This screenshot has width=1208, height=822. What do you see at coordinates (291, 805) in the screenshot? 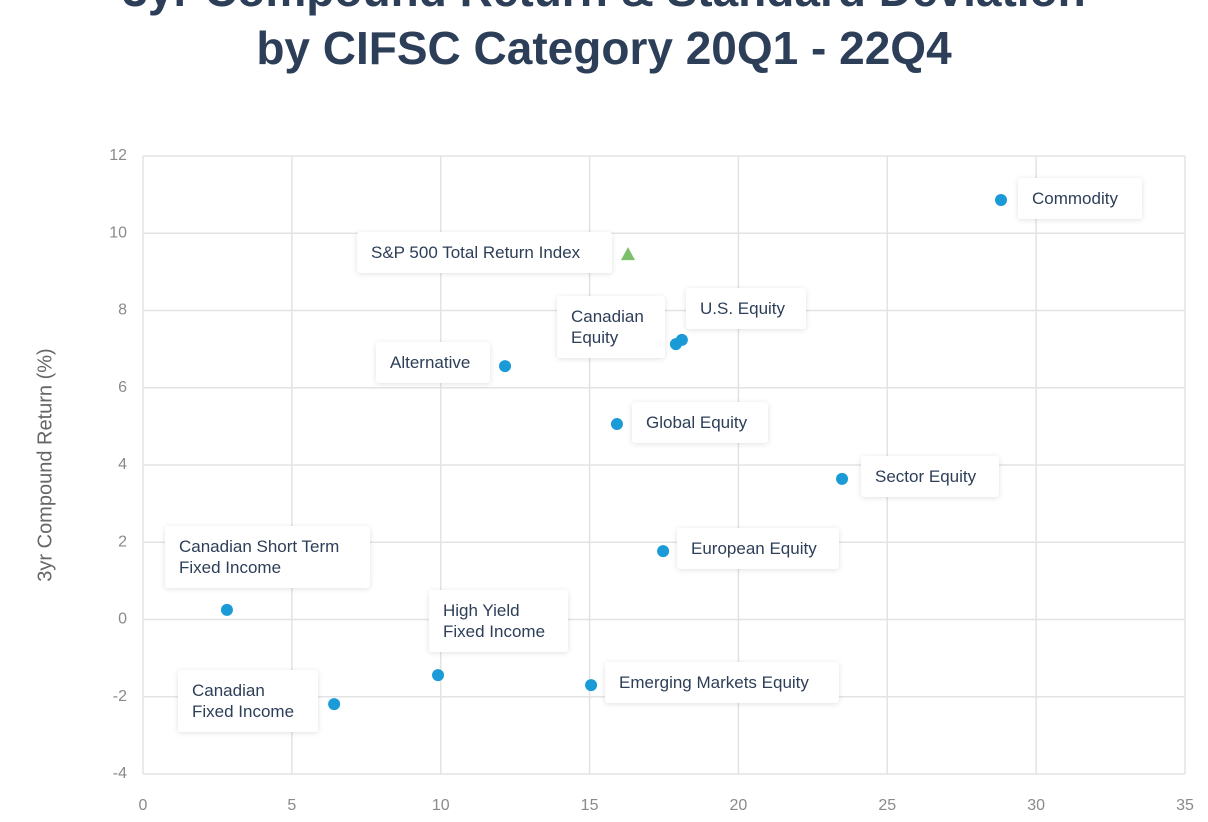
I see `x-tick-label: 5` at bounding box center [291, 805].